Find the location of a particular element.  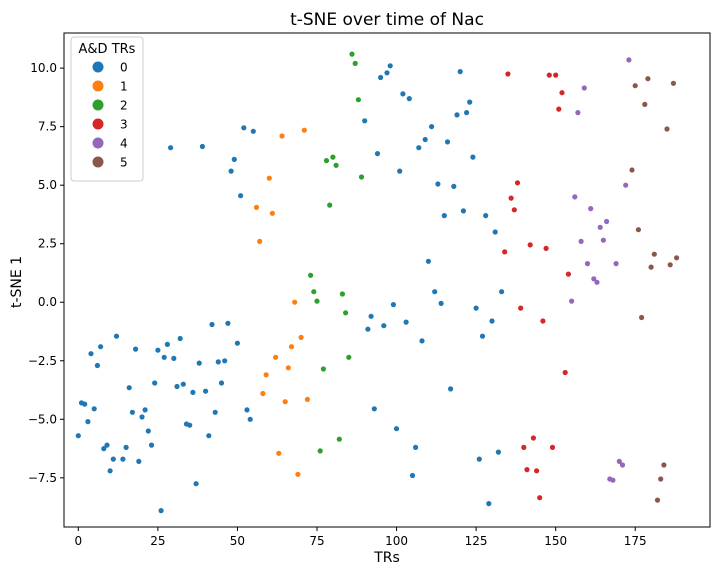

x-tick-label: 50 is located at coordinates (237, 541).